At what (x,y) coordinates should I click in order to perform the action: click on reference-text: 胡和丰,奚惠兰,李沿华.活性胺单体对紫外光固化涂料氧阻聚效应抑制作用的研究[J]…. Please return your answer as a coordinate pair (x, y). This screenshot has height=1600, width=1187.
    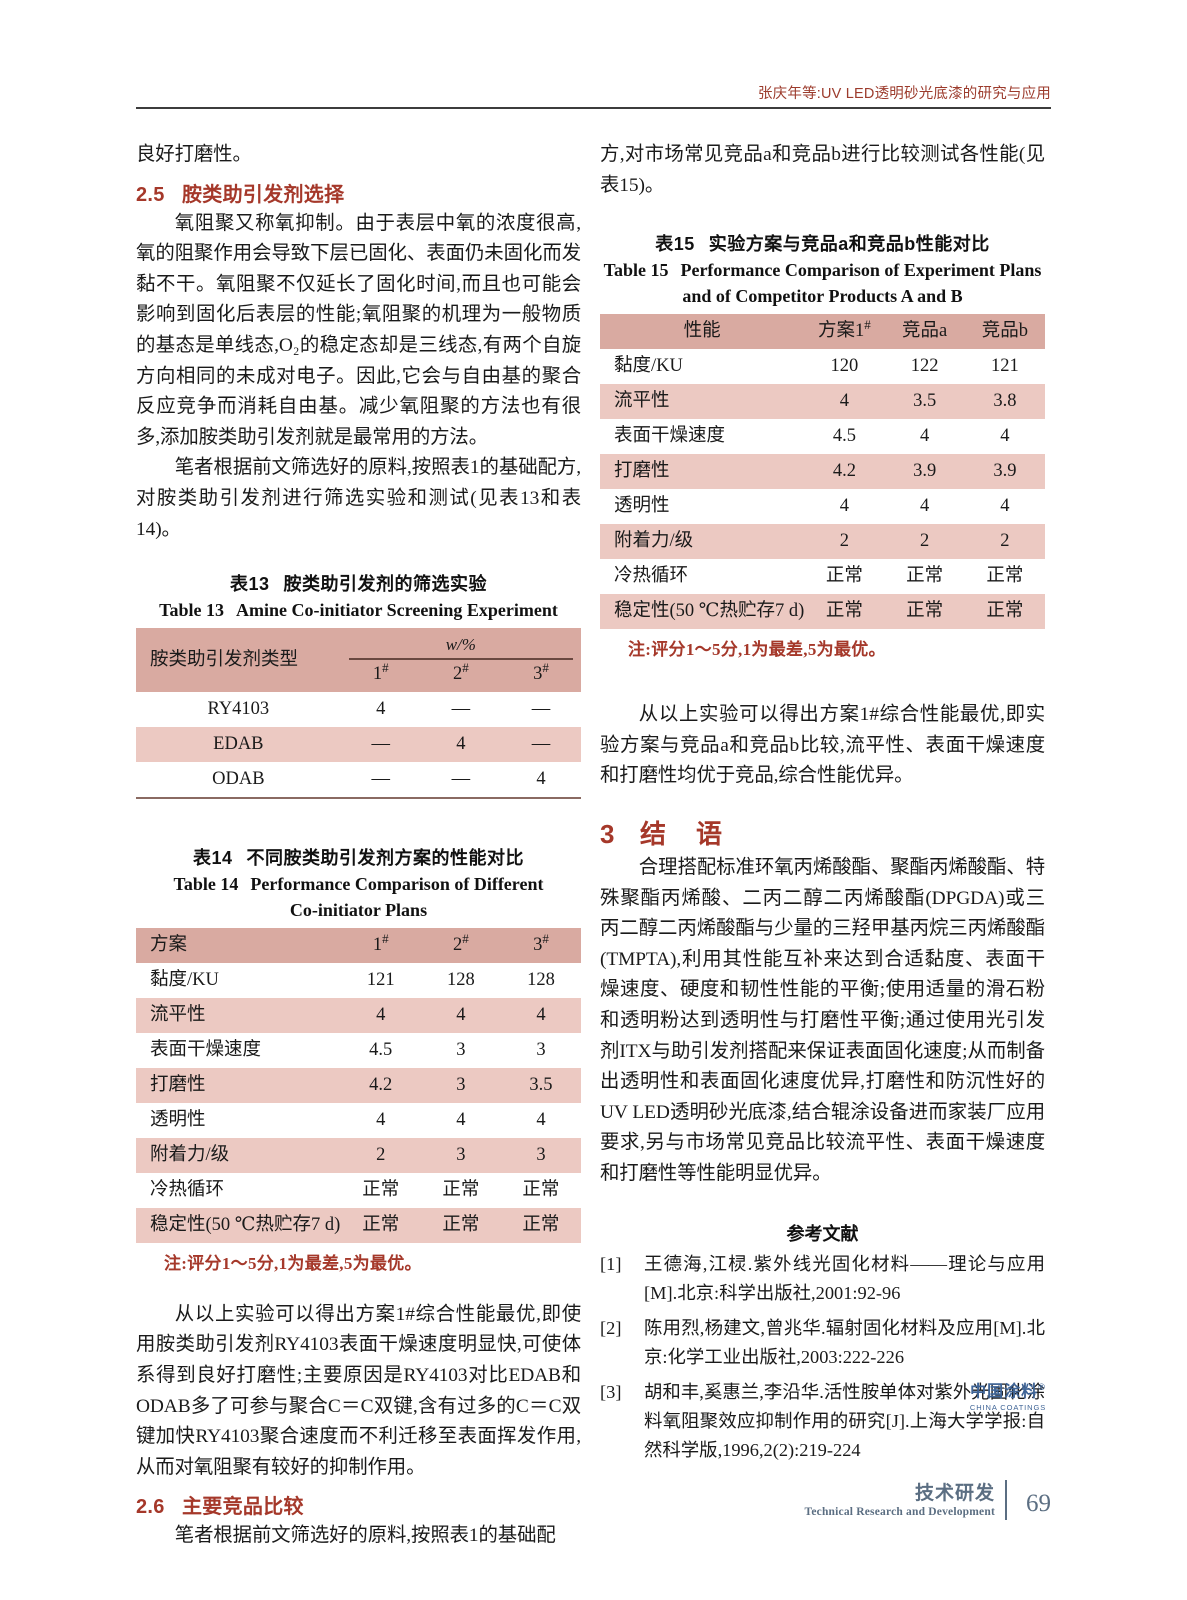
    Looking at the image, I should click on (844, 1420).